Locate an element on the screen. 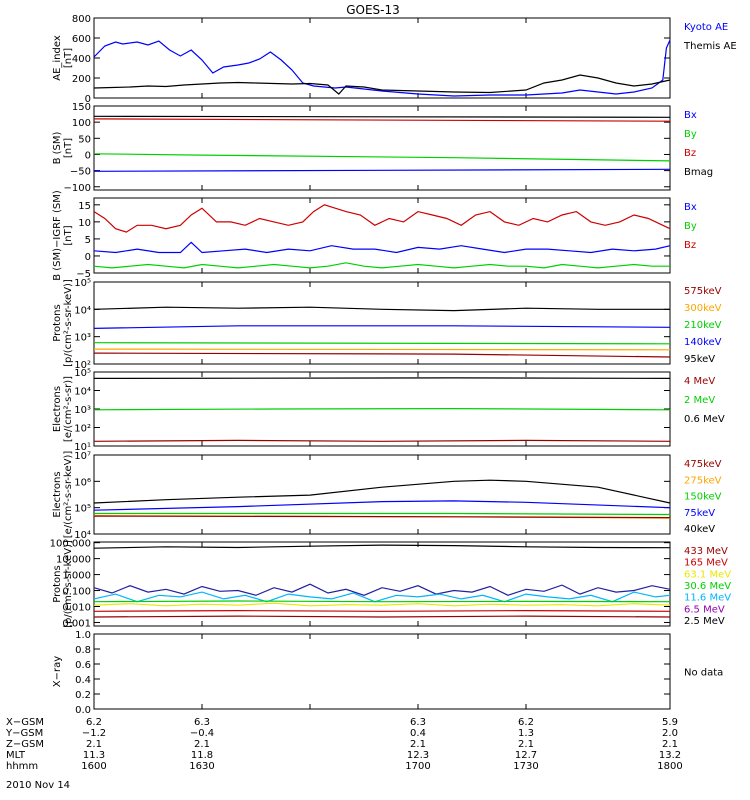  date-label: 2010 Nov 14 is located at coordinates (38, 785).